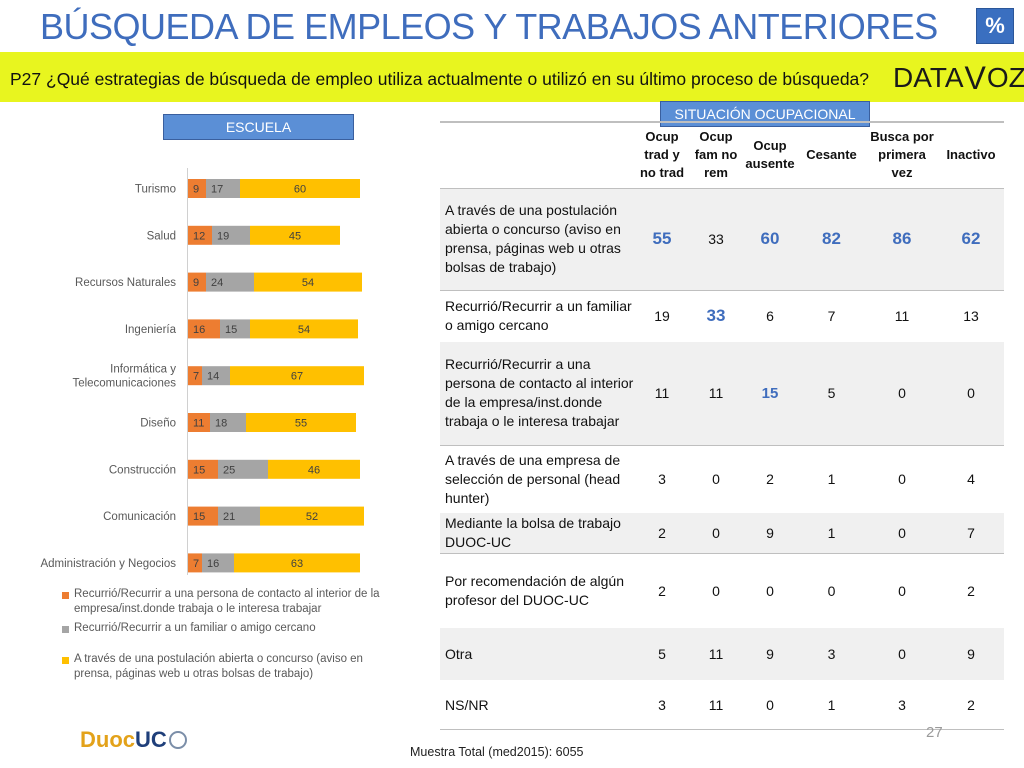 Image resolution: width=1024 pixels, height=768 pixels. I want to click on bar-contacto-diseno, so click(199, 422).